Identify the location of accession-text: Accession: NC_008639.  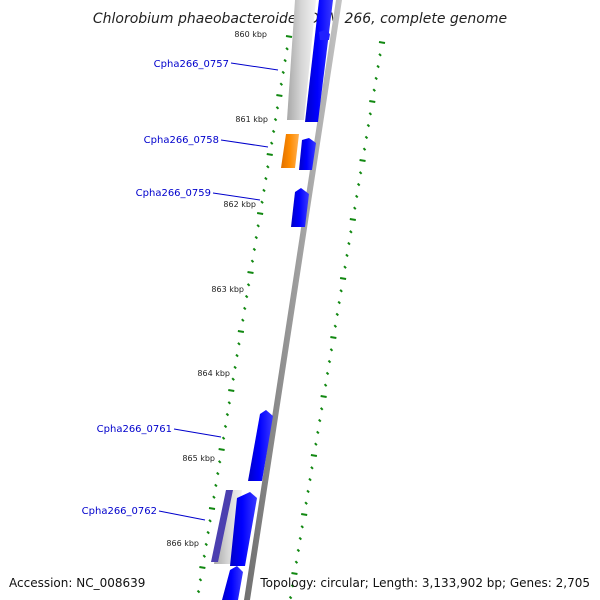
(77, 583).